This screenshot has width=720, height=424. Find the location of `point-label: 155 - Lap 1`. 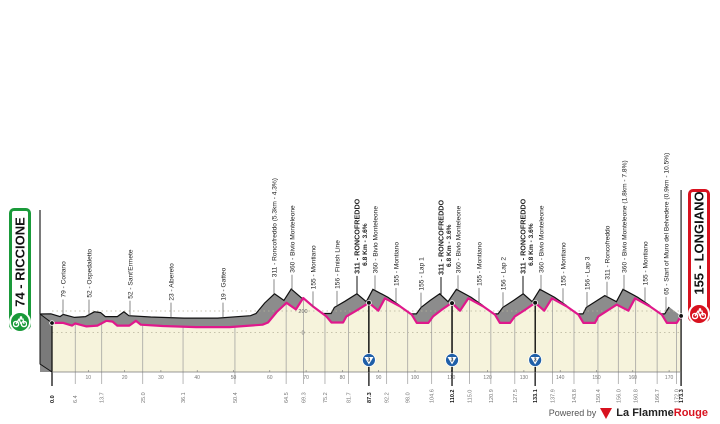

point-label: 155 - Lap 1 is located at coordinates (422, 274).